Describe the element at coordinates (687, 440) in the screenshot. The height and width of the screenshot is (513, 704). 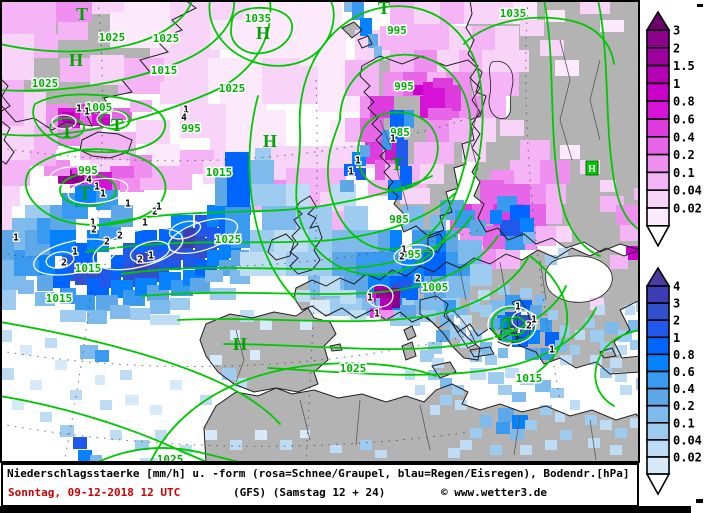
I see `scale-tick-label: 0.04` at that location.